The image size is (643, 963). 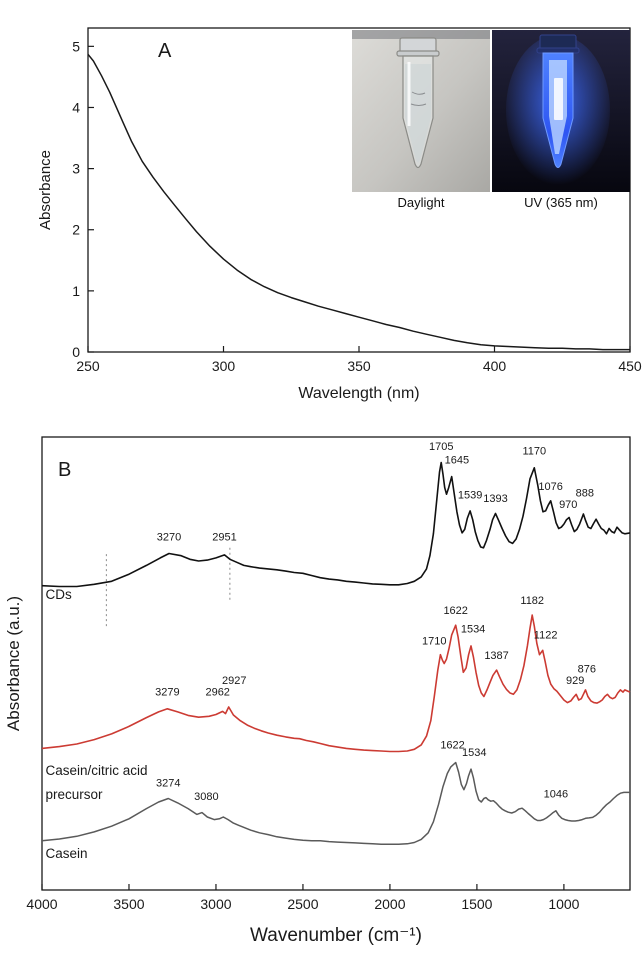 What do you see at coordinates (359, 366) in the screenshot?
I see `x-tick-label: 350` at bounding box center [359, 366].